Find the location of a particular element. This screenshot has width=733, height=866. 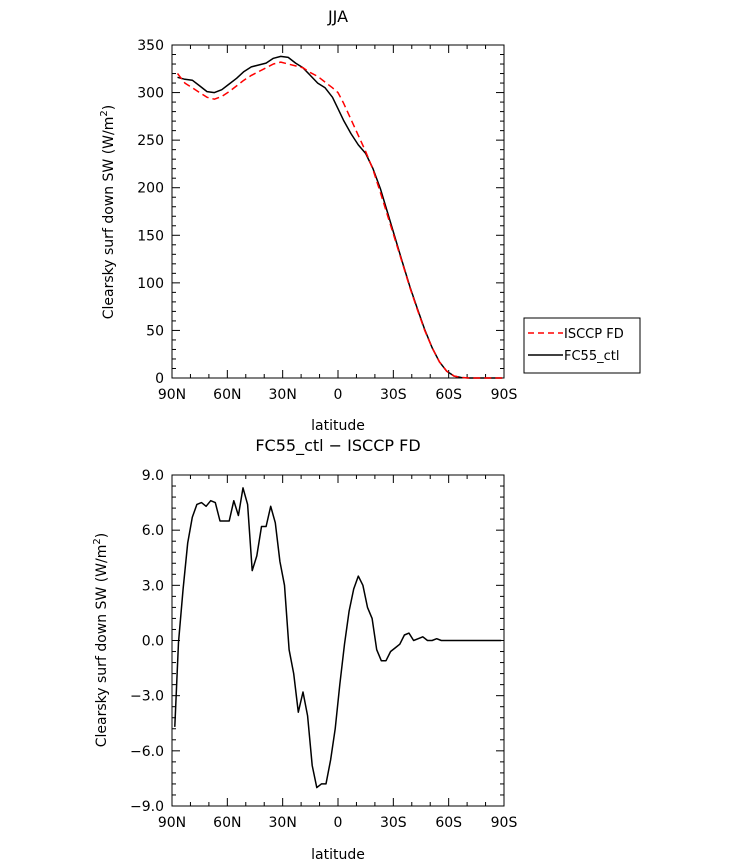

bottom-y-tick-label: −6.0 is located at coordinates (147, 752).